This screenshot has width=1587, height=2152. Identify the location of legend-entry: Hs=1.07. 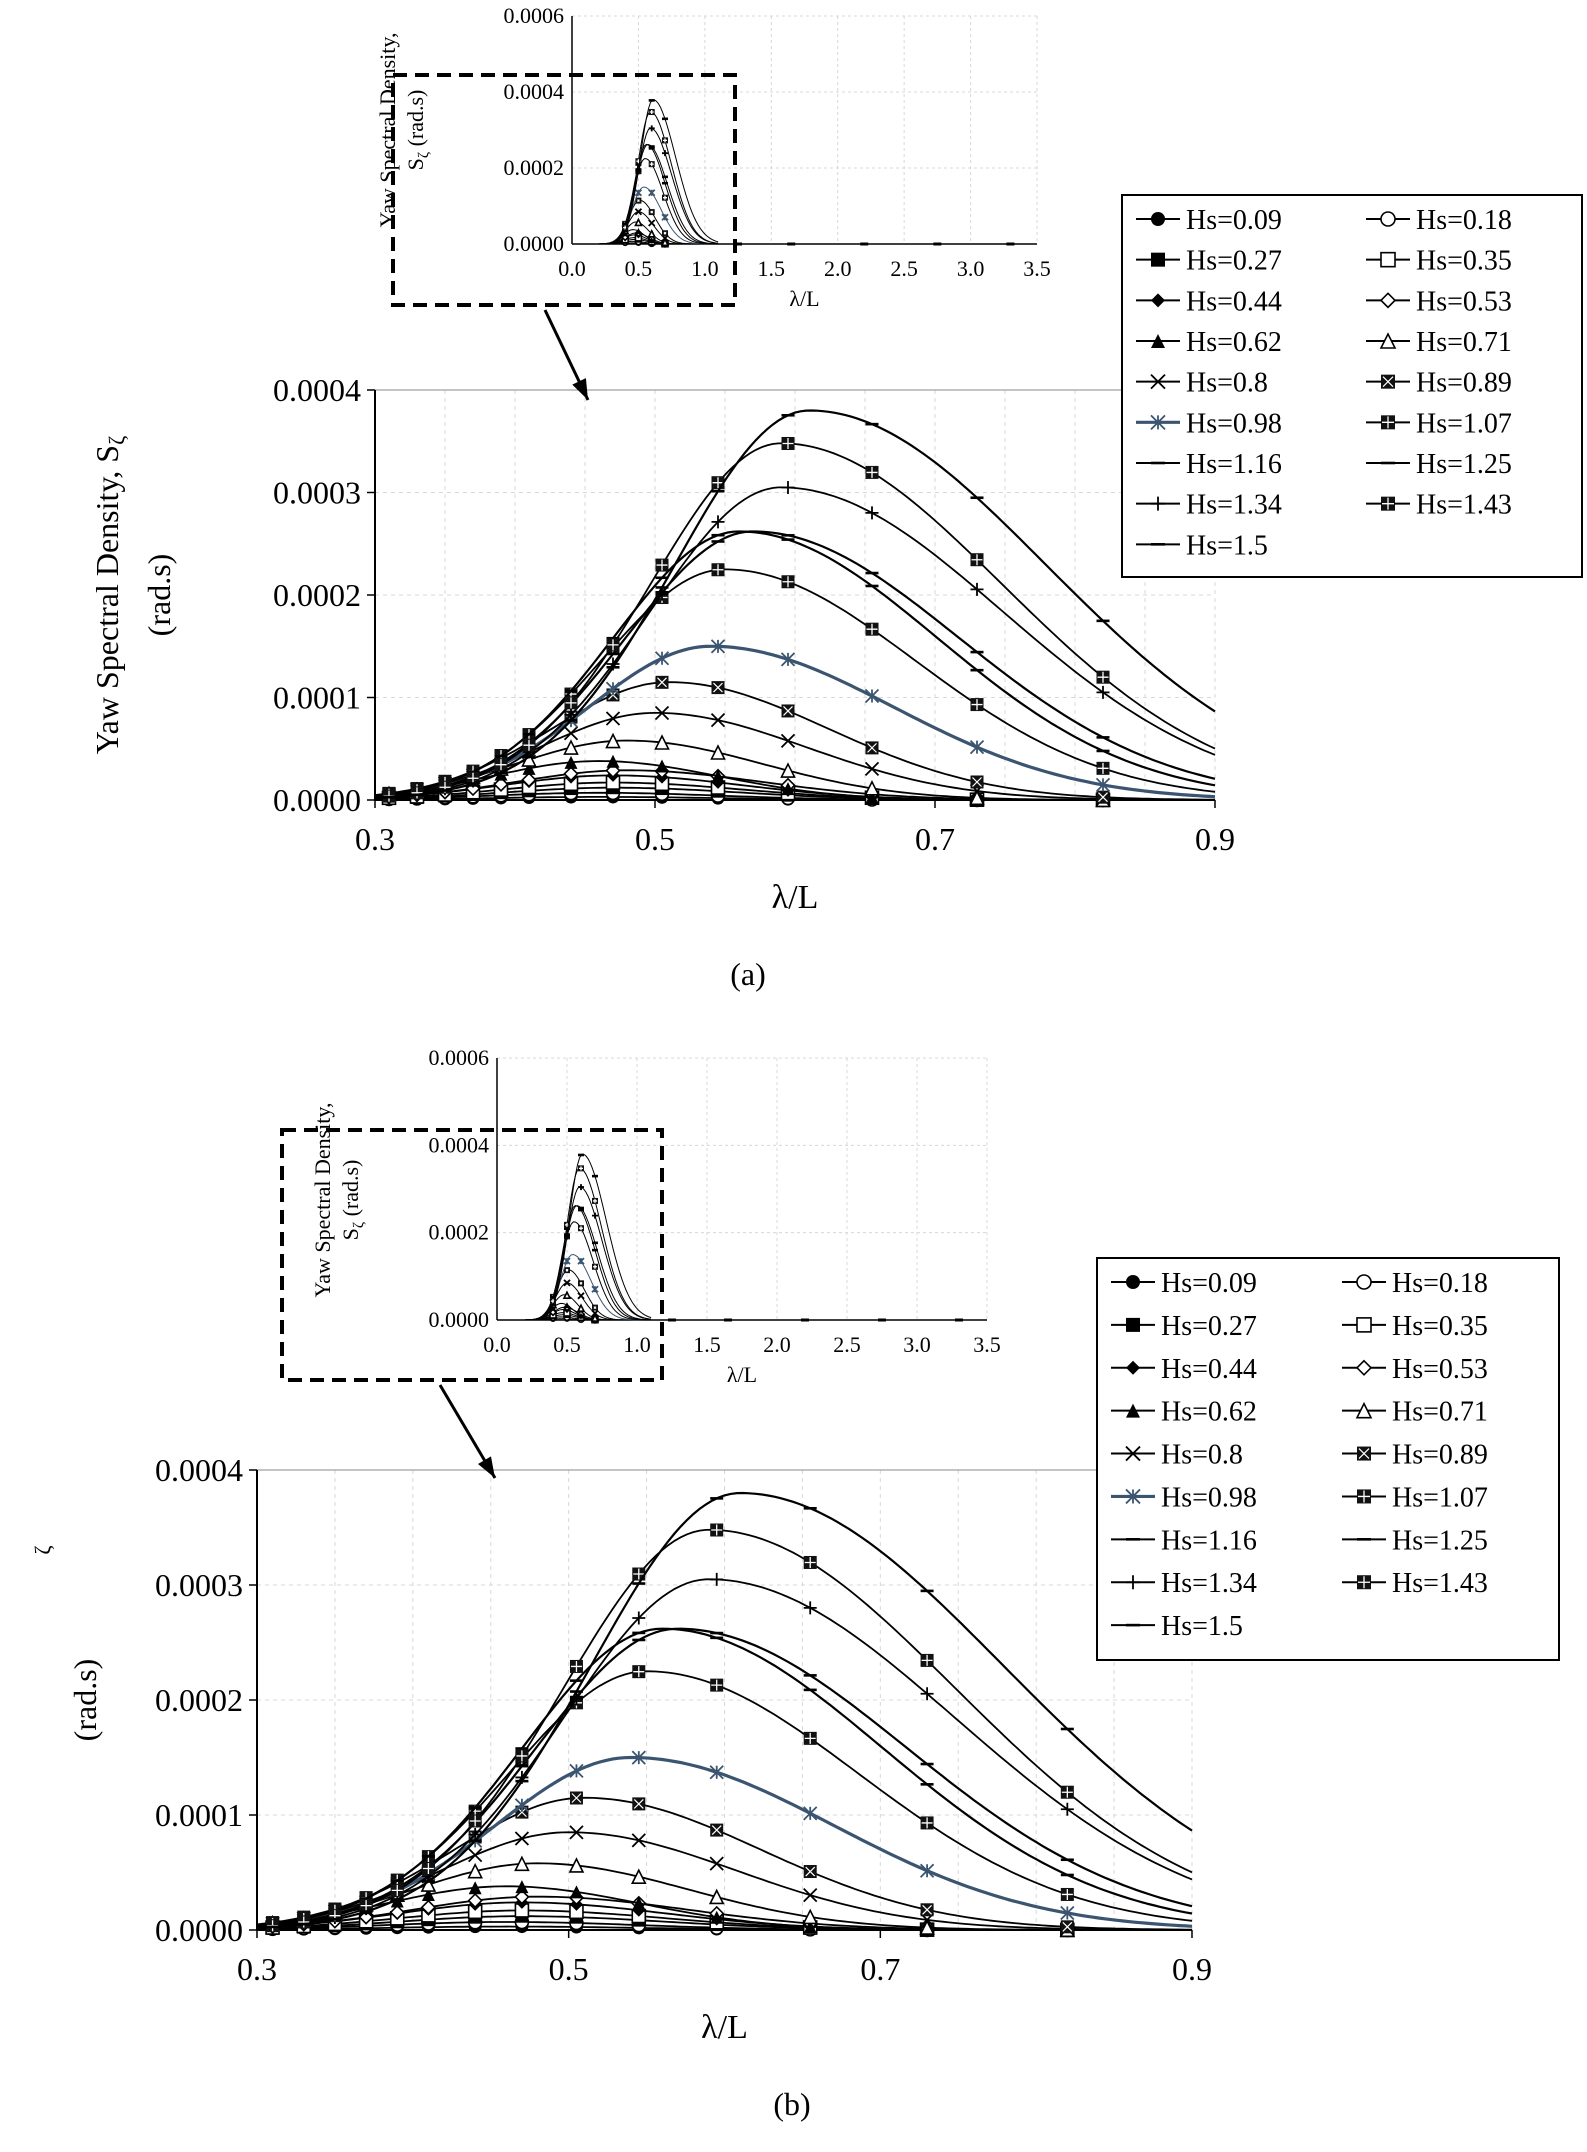
(1415, 1497).